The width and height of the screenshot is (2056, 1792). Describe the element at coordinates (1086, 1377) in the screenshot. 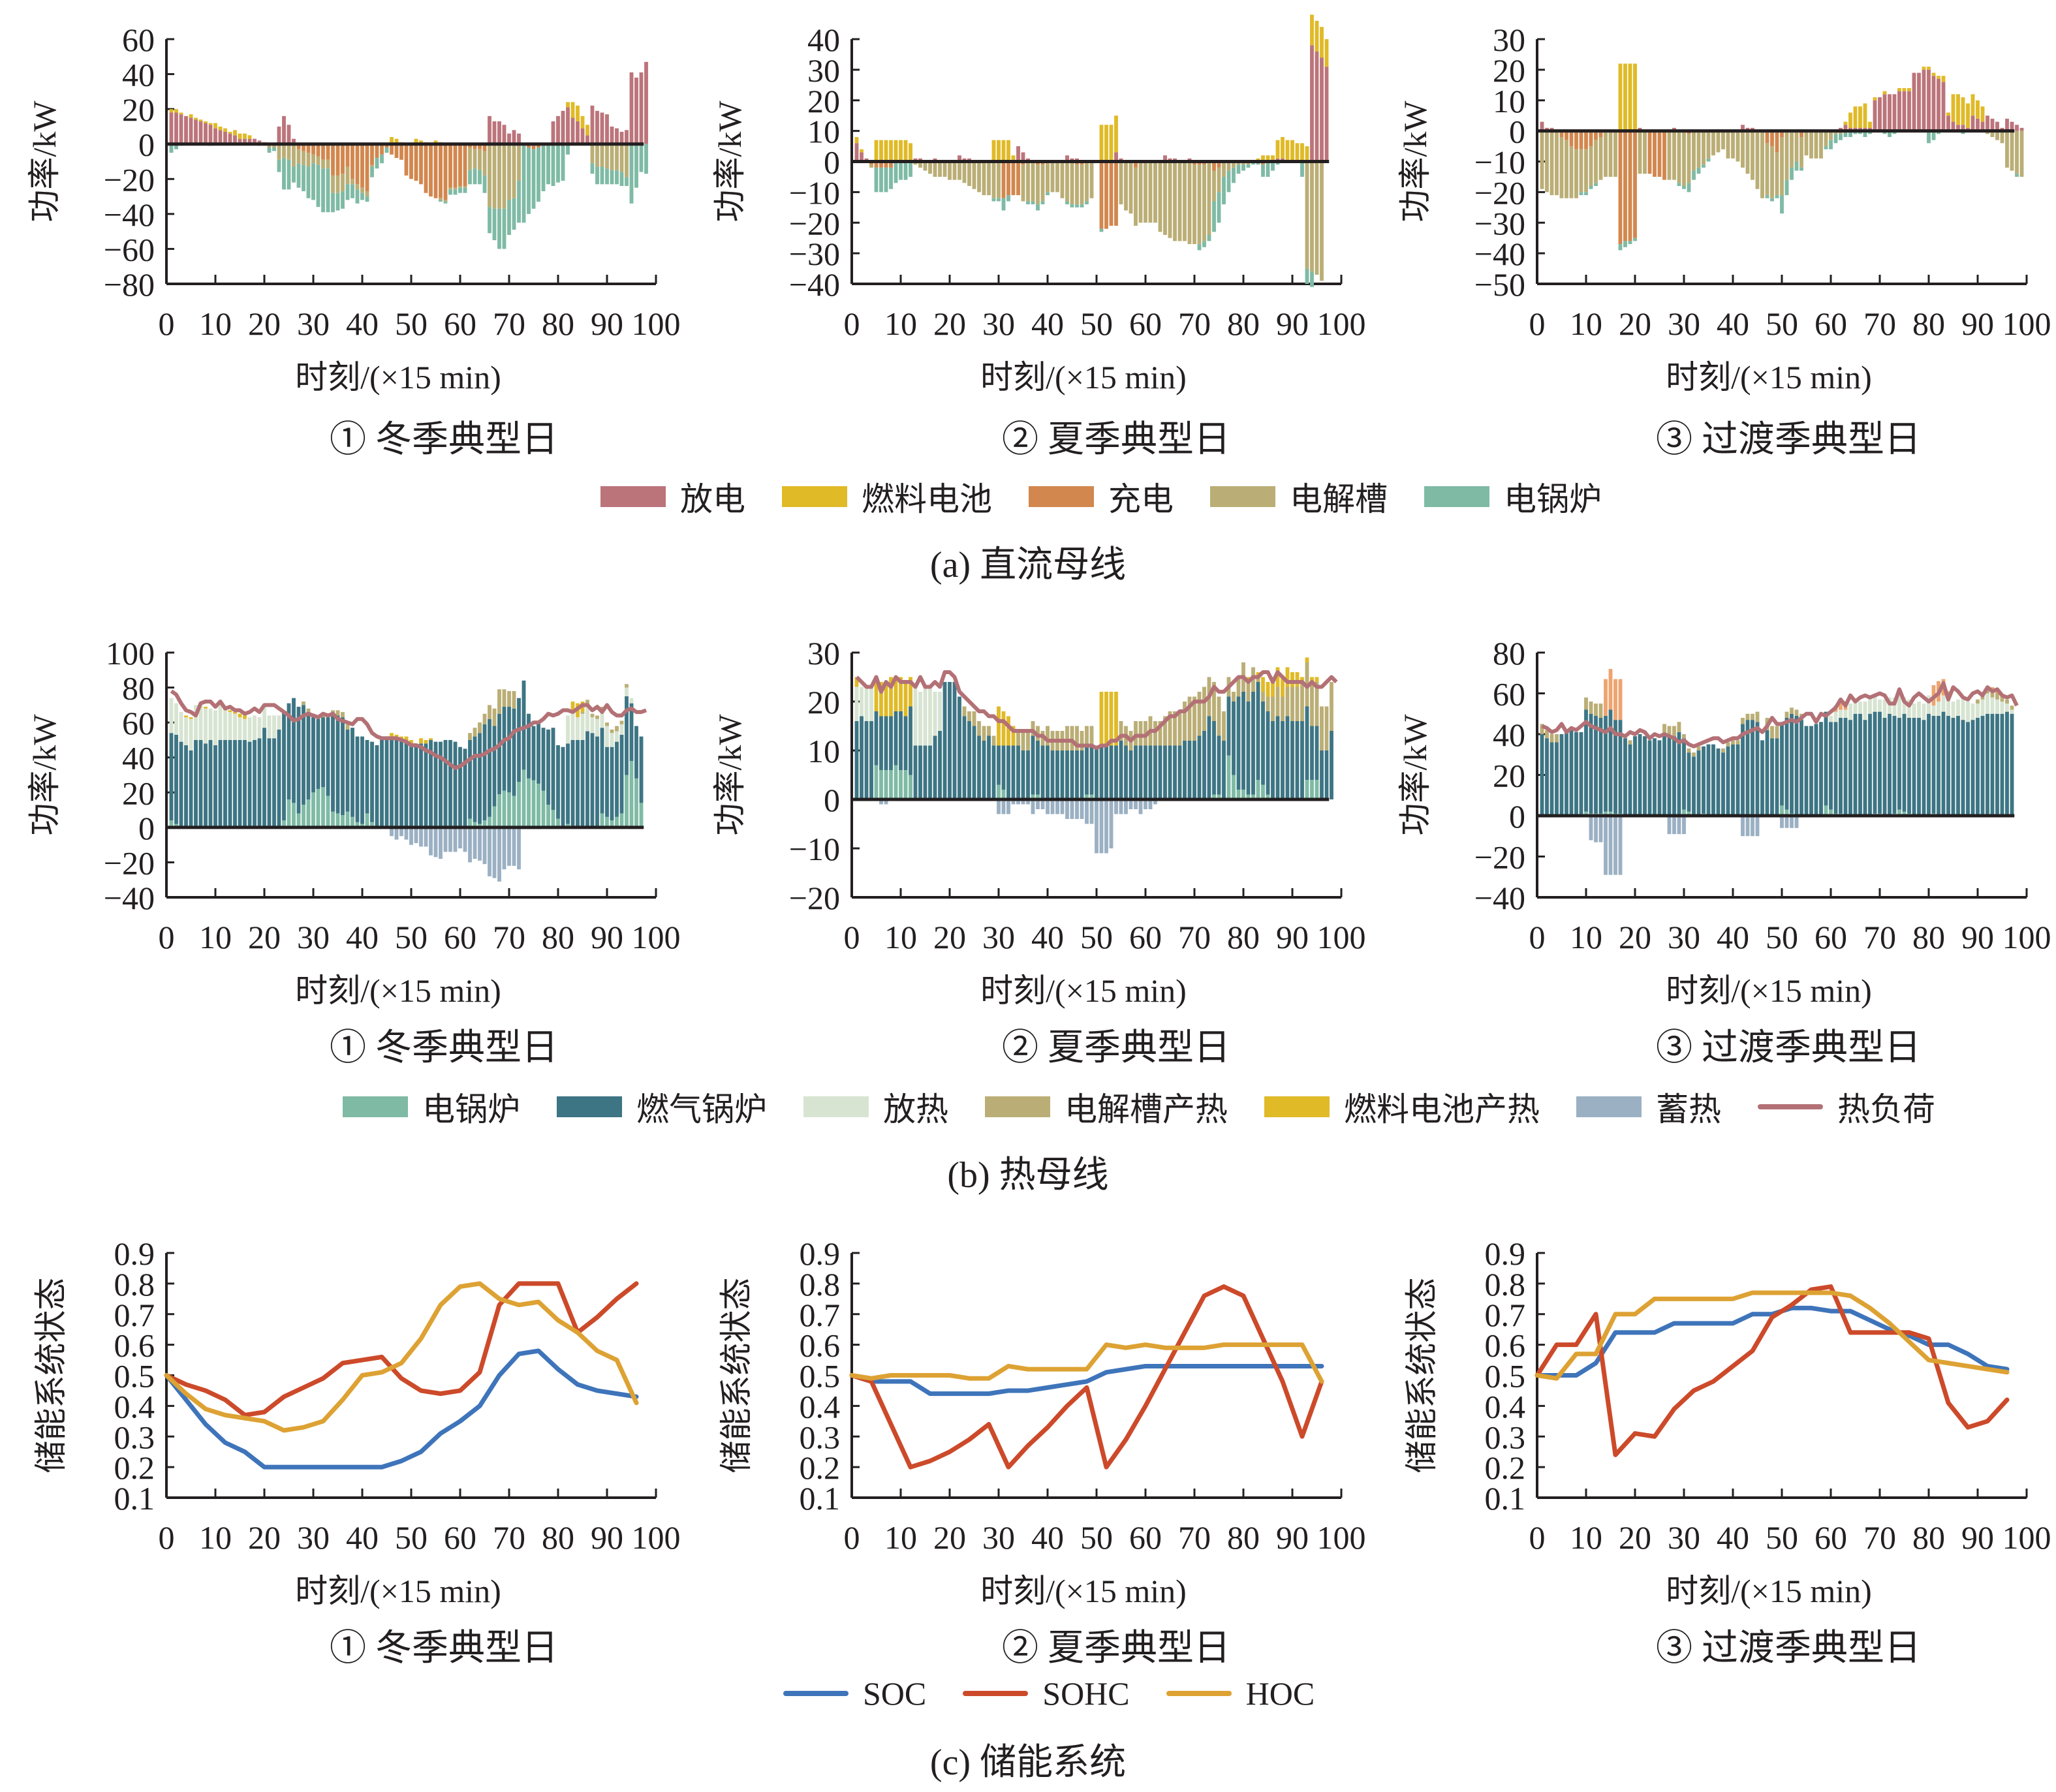

I see `series-line-sohc` at that location.